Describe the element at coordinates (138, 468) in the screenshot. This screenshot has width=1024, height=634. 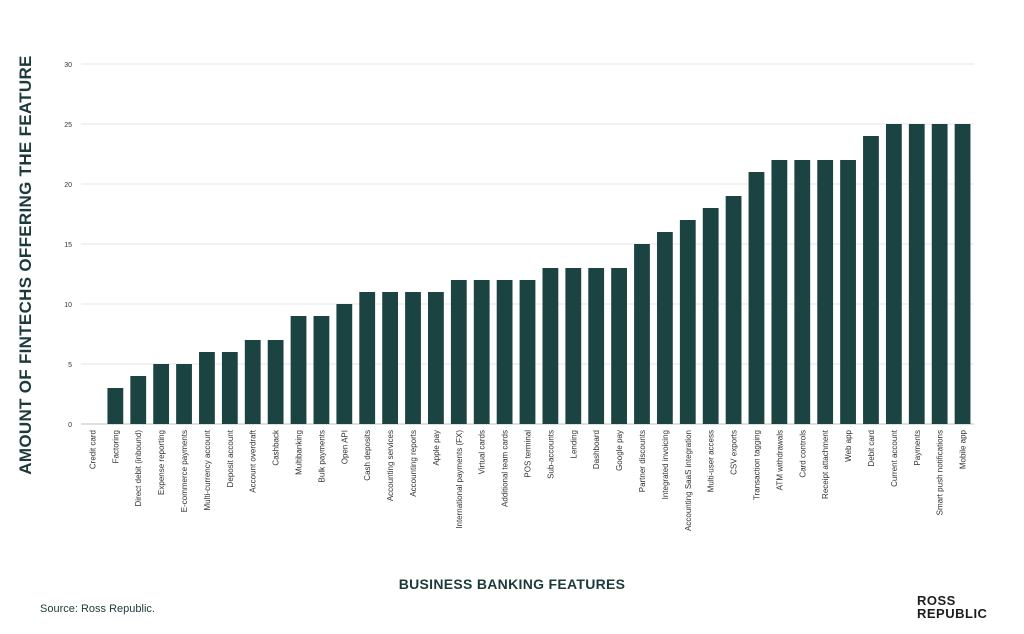
I see `x-tick-label: Direct debit (inbound)` at that location.